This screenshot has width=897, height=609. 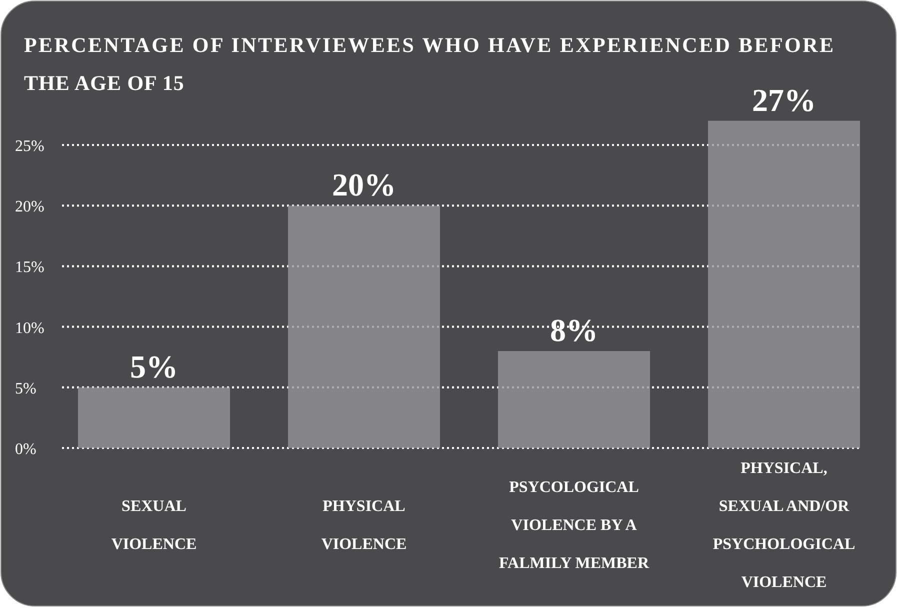 What do you see at coordinates (29, 267) in the screenshot?
I see `y-tick-label: 15%` at bounding box center [29, 267].